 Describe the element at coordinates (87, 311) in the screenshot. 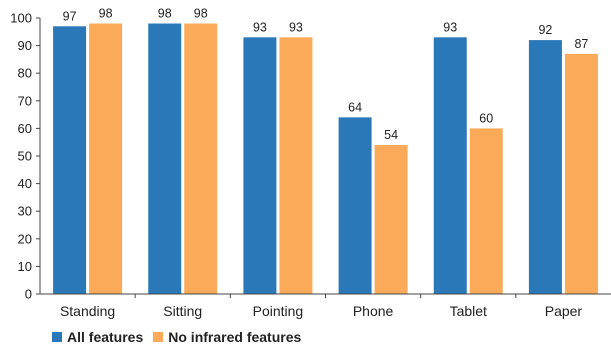

I see `x-tick-label: Standing` at that location.